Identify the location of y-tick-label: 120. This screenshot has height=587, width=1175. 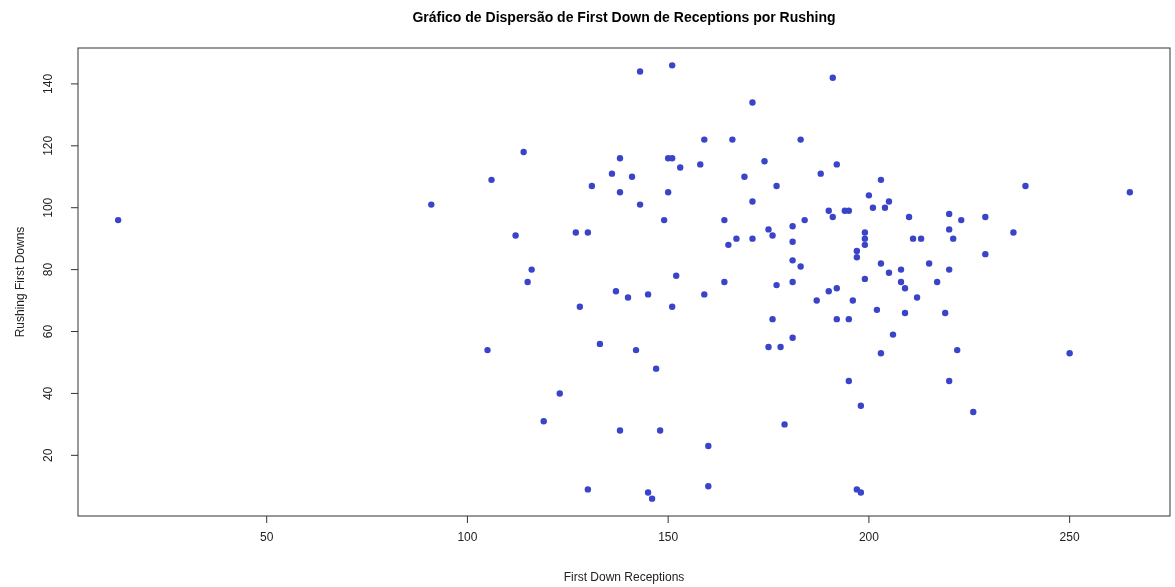
(48, 145).